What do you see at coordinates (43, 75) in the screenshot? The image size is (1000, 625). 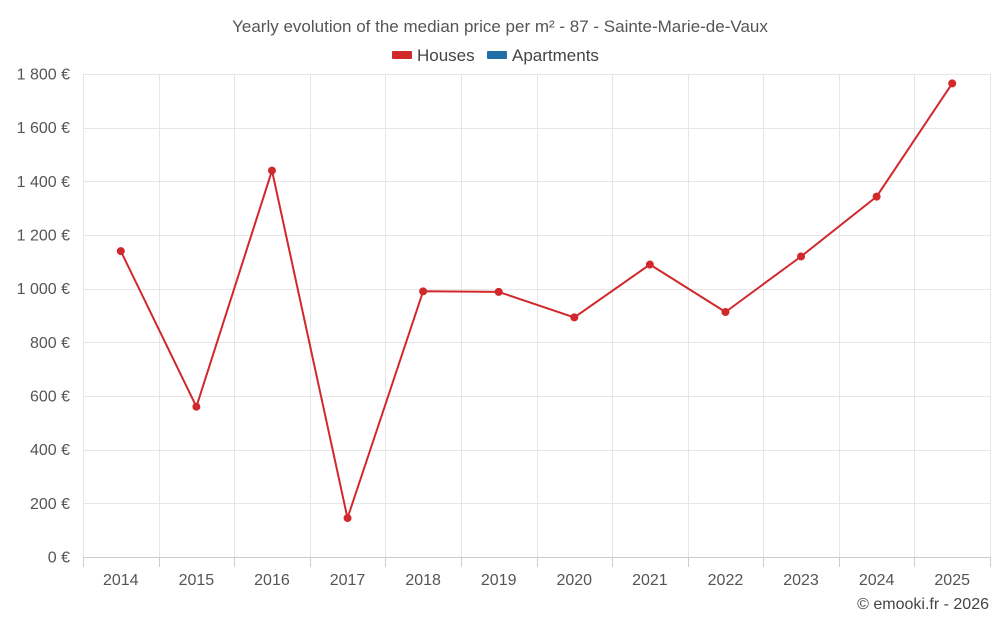 I see `y-tick-label: 1 800 €` at bounding box center [43, 75].